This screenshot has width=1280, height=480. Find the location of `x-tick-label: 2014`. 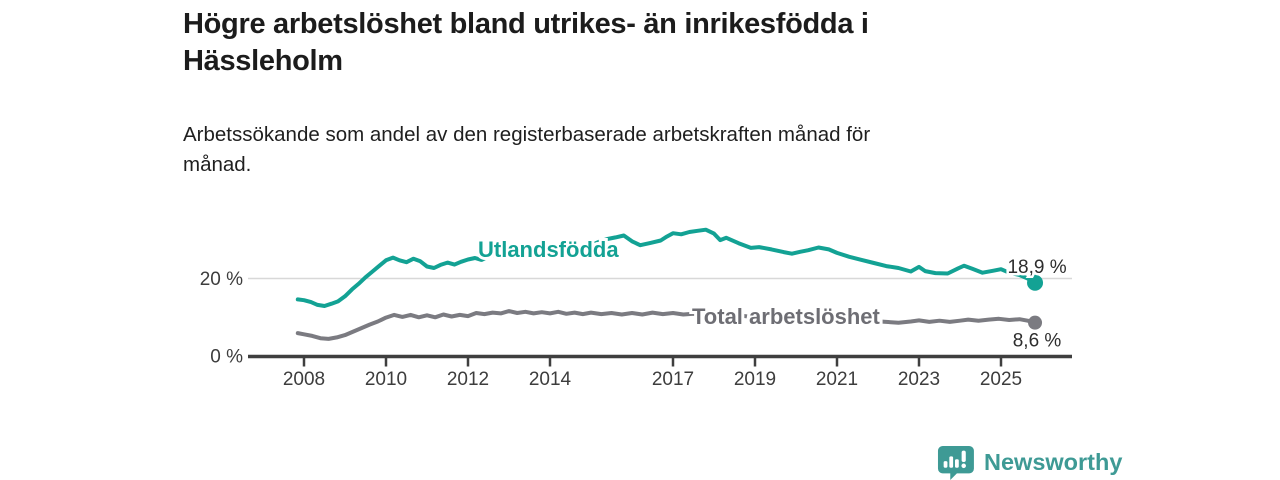

x-tick-label: 2014 is located at coordinates (550, 379).